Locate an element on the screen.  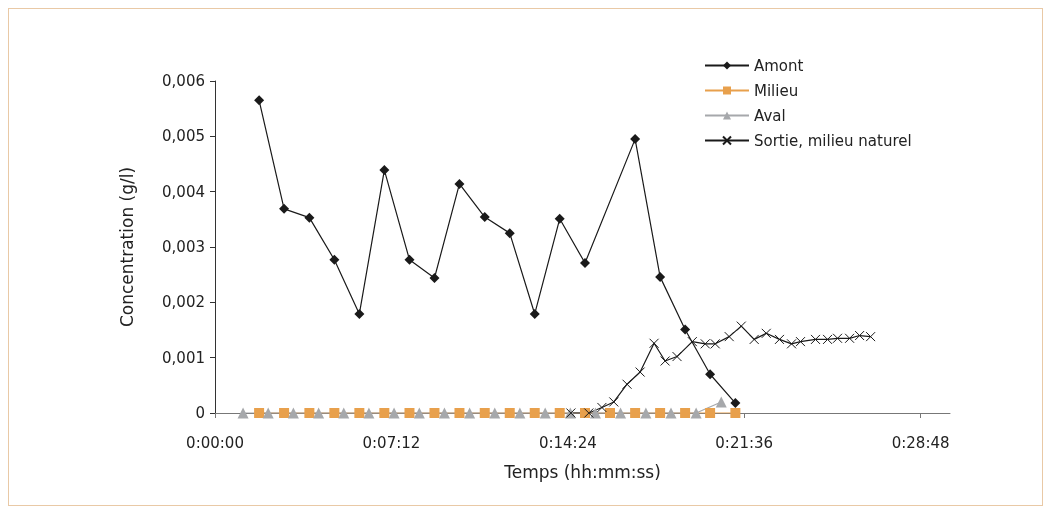
x-tick-label: 0:00:00 is located at coordinates (215, 442).